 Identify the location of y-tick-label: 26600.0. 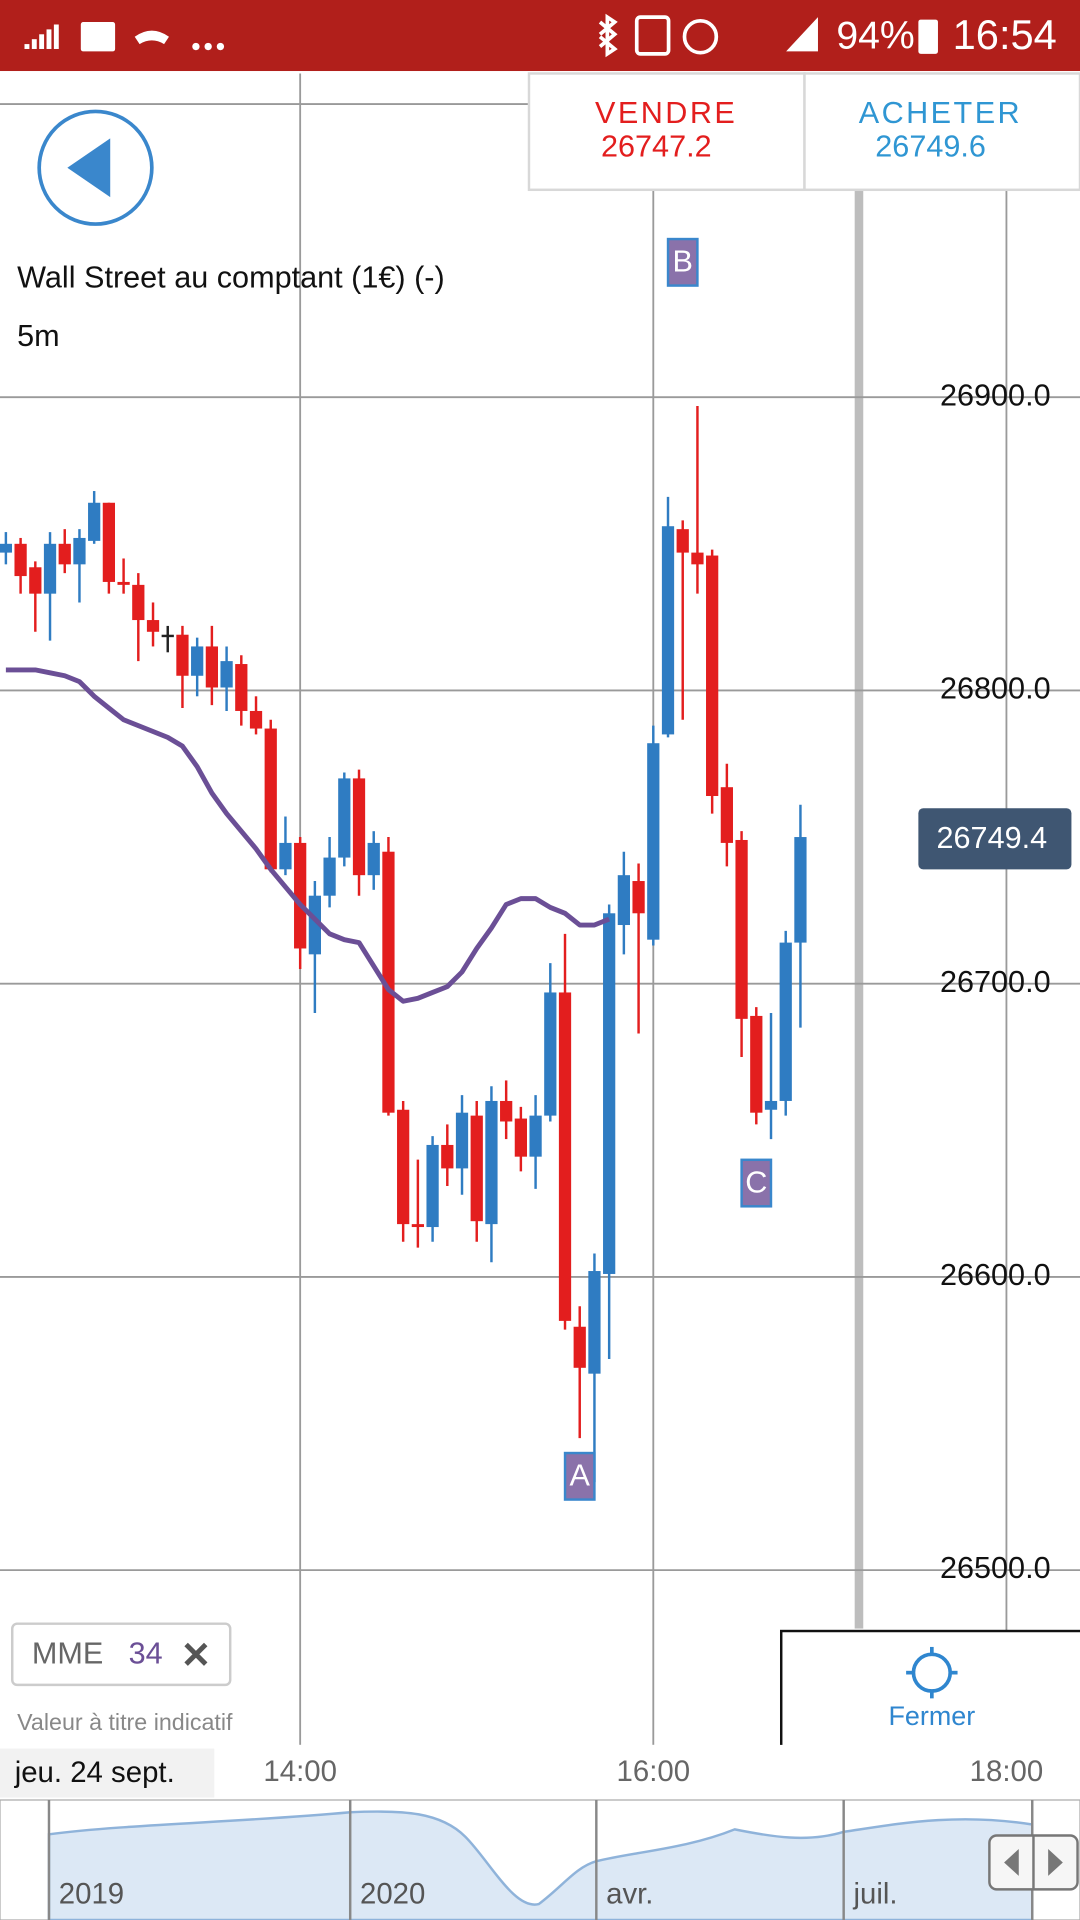
(995, 1275).